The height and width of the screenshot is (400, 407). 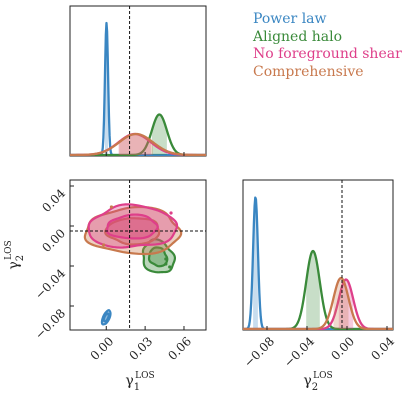 What do you see at coordinates (297, 37) in the screenshot?
I see `legend-entry: Aligned halo` at bounding box center [297, 37].